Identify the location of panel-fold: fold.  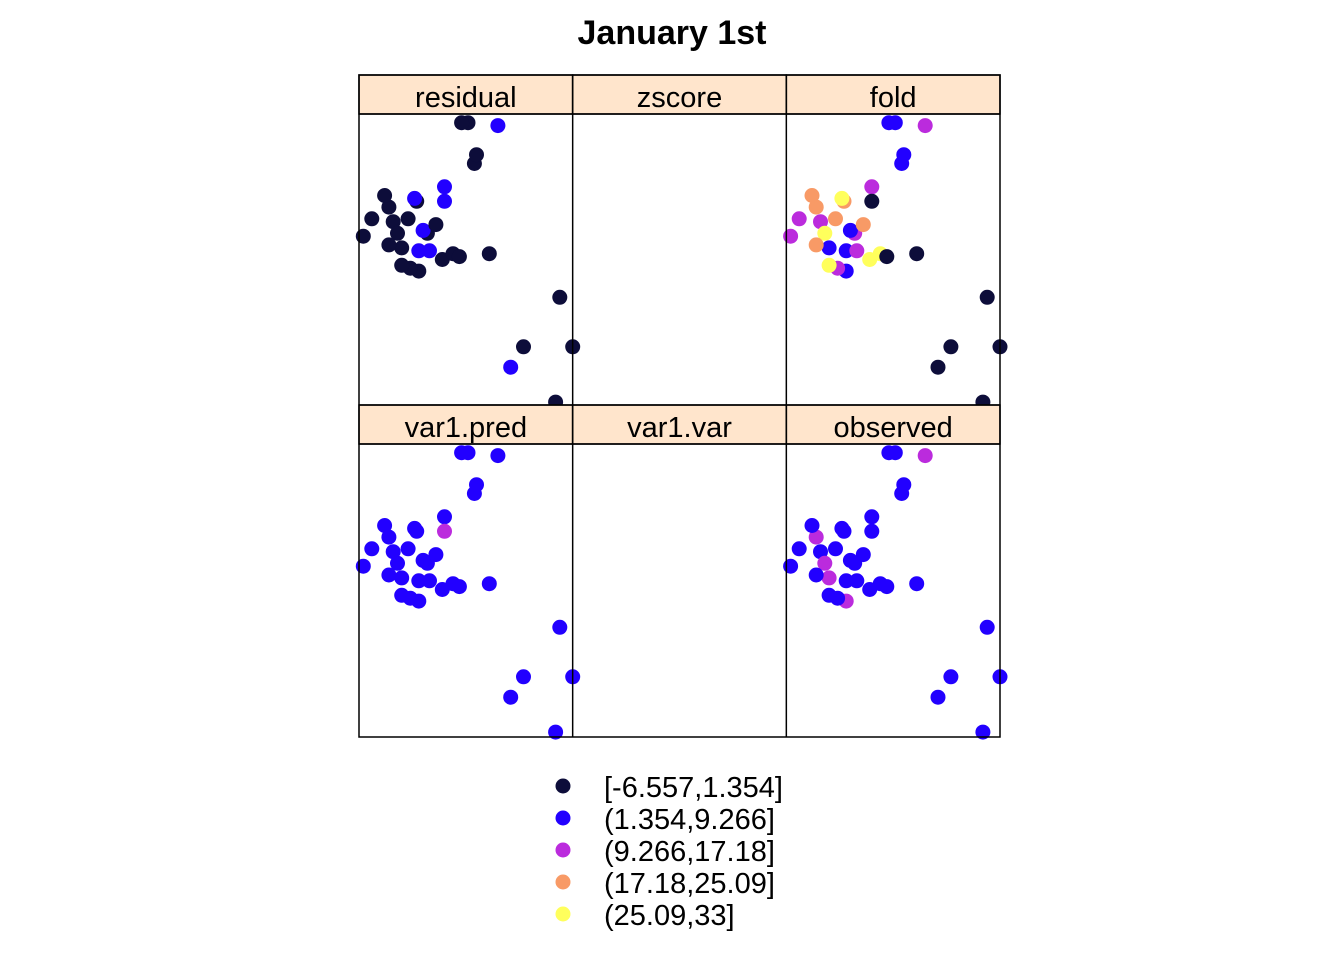
(895, 242).